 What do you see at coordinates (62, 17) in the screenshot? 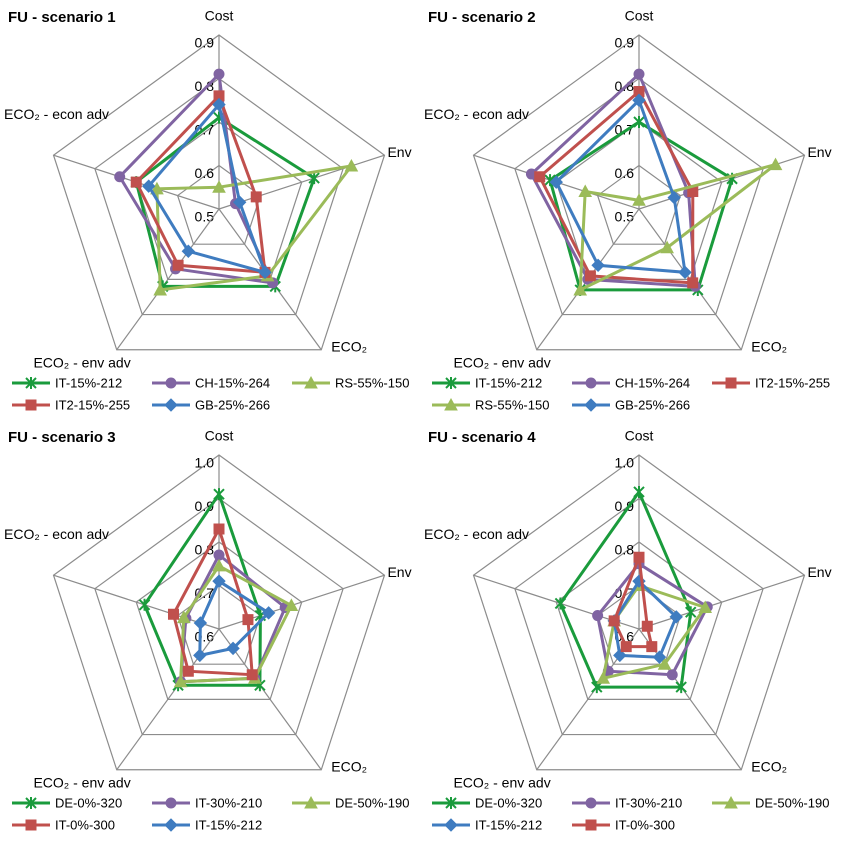
I see `chart-title: FU - scenario 1` at bounding box center [62, 17].